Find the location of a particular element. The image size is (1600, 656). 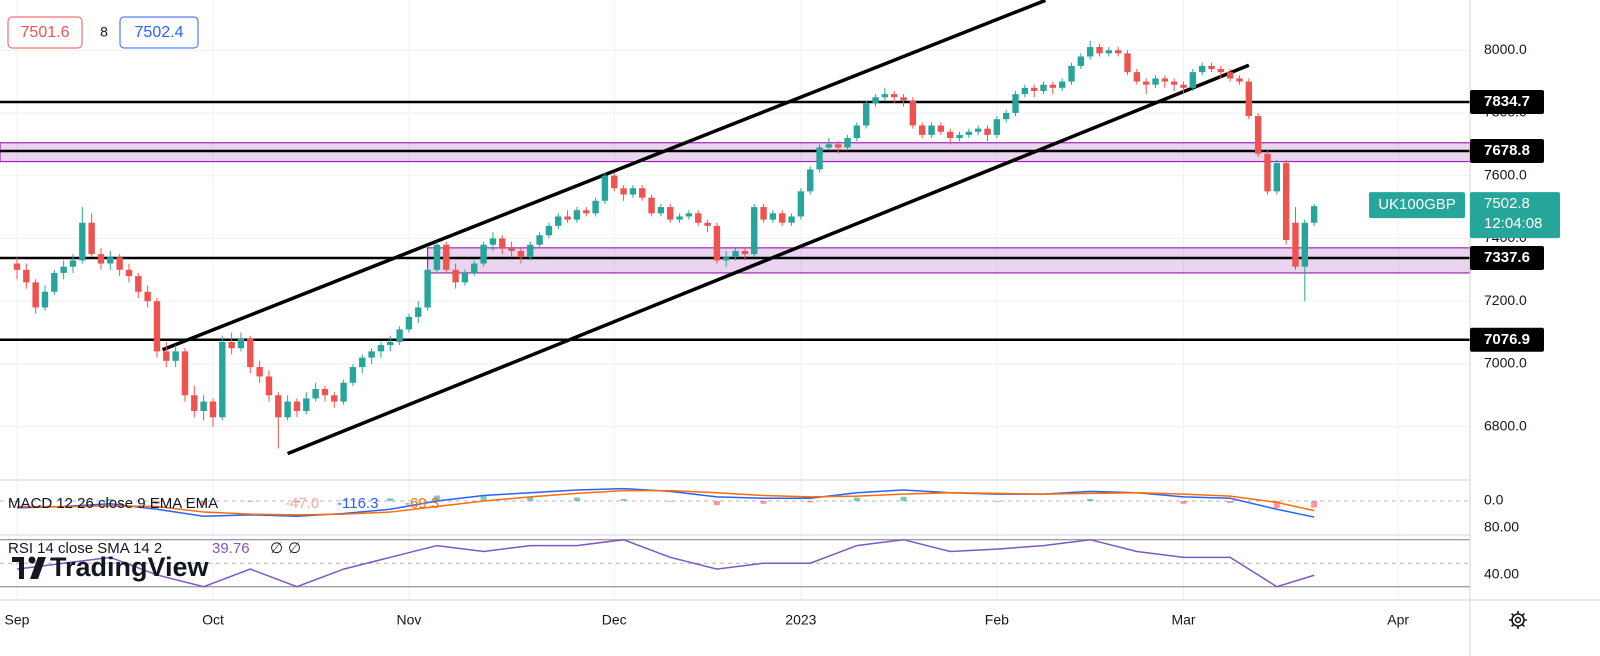

signal-line is located at coordinates (665, 502).